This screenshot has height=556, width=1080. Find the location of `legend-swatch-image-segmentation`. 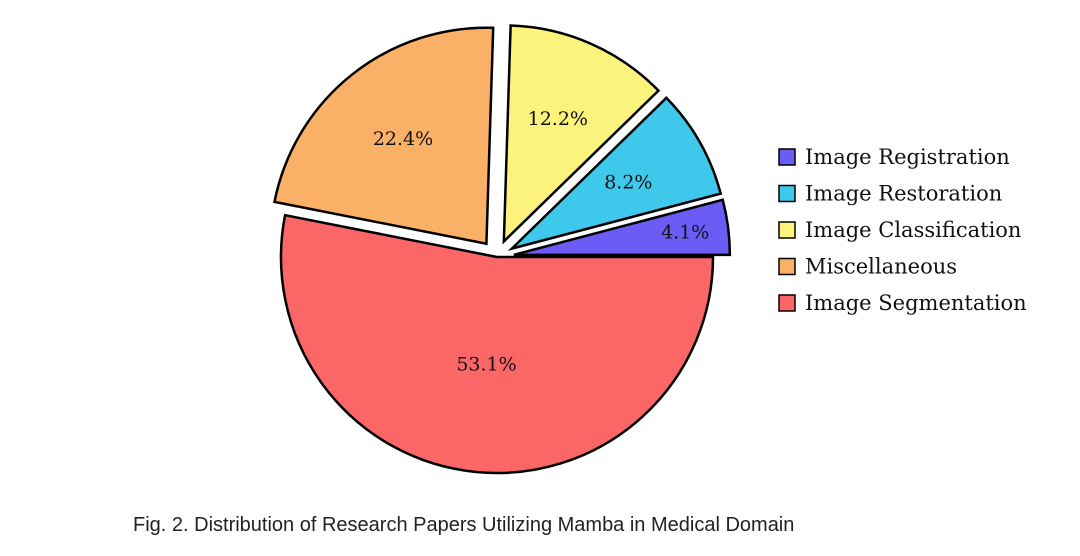

legend-swatch-image-segmentation is located at coordinates (787, 303).